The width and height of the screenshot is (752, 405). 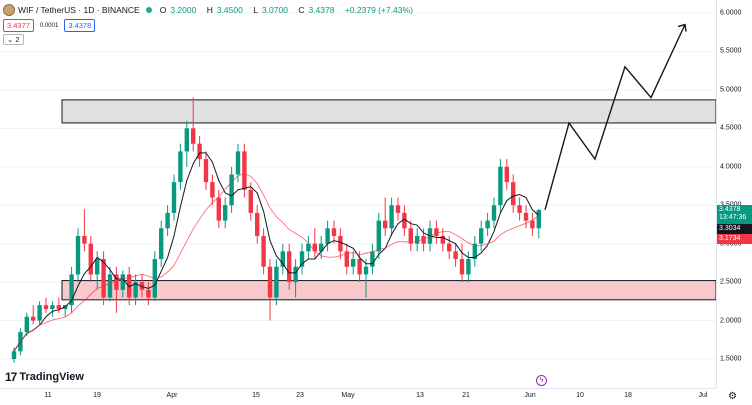 I want to click on ma-fast-label: 3.3034, so click(x=734, y=229).